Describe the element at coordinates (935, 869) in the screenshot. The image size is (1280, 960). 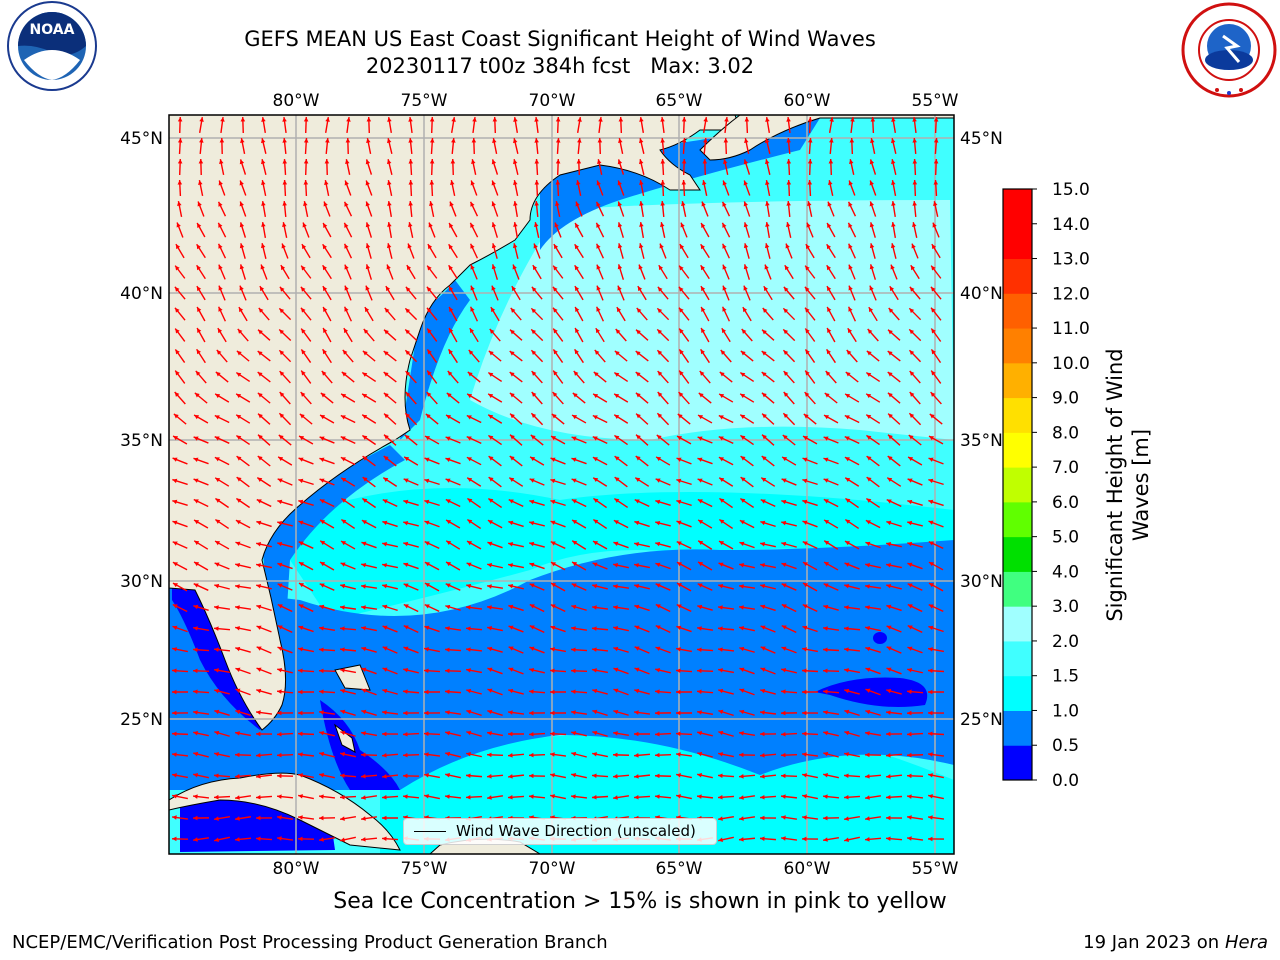
I see `lon-label: 55°W` at that location.